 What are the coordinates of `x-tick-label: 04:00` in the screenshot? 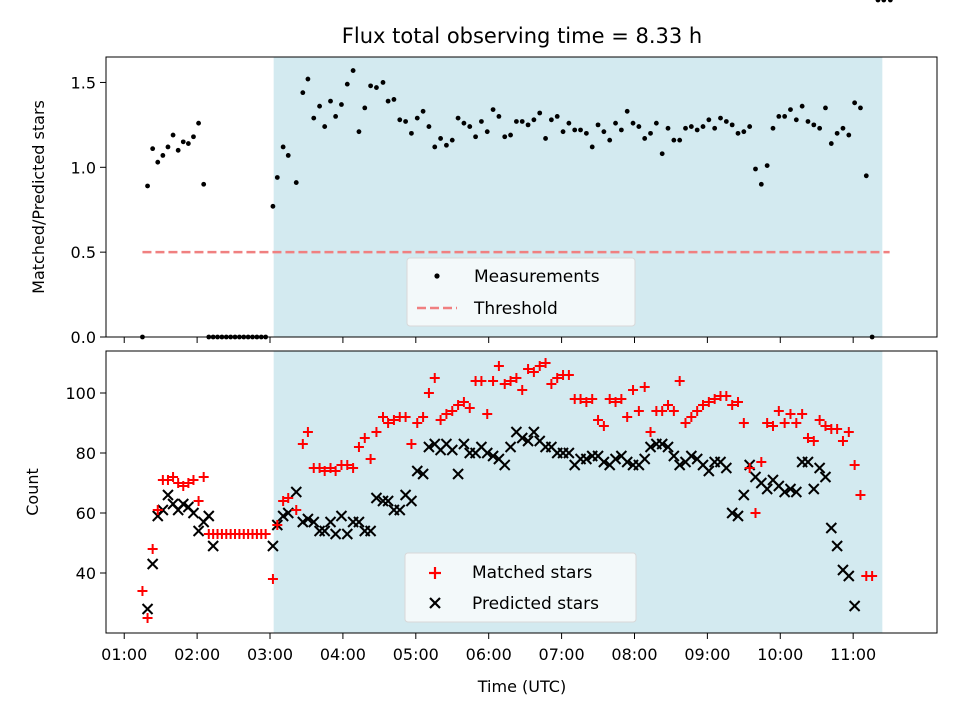 It's located at (343, 654).